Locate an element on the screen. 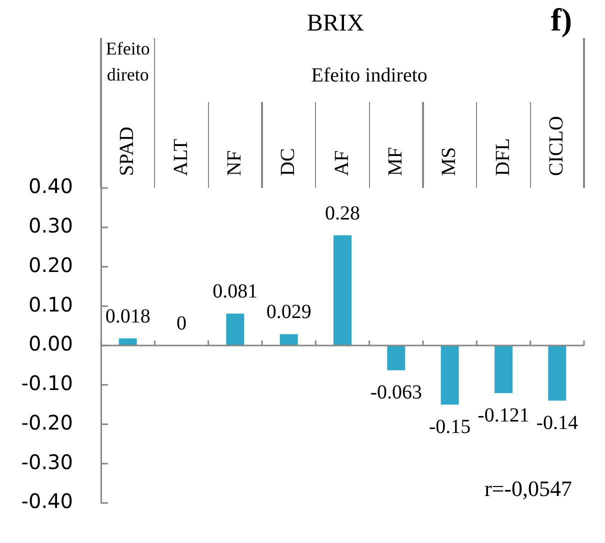 Image resolution: width=605 pixels, height=543 pixels. y-tick-label: 0.10 is located at coordinates (50, 304).